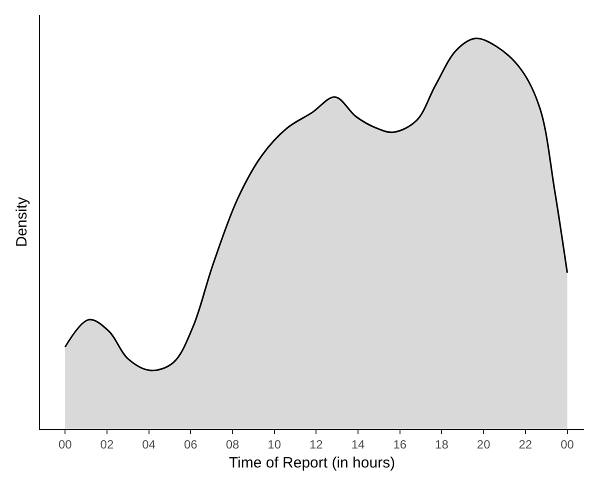  I want to click on x-tick-label: 10, so click(275, 444).